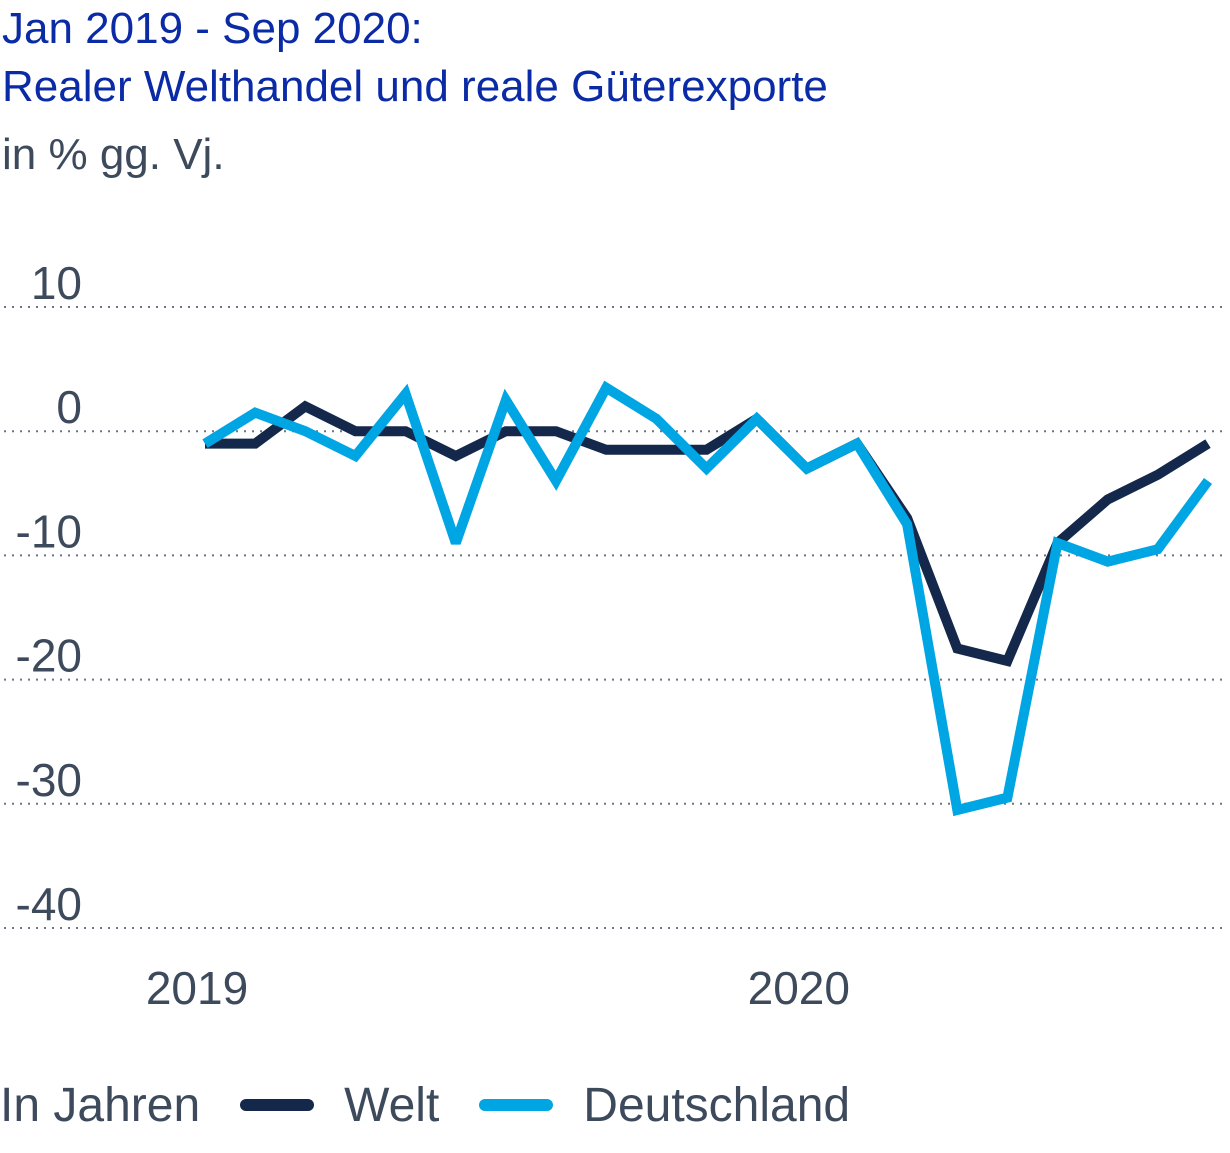 The height and width of the screenshot is (1153, 1230). Describe the element at coordinates (49, 656) in the screenshot. I see `y-tick-label: -20` at that location.